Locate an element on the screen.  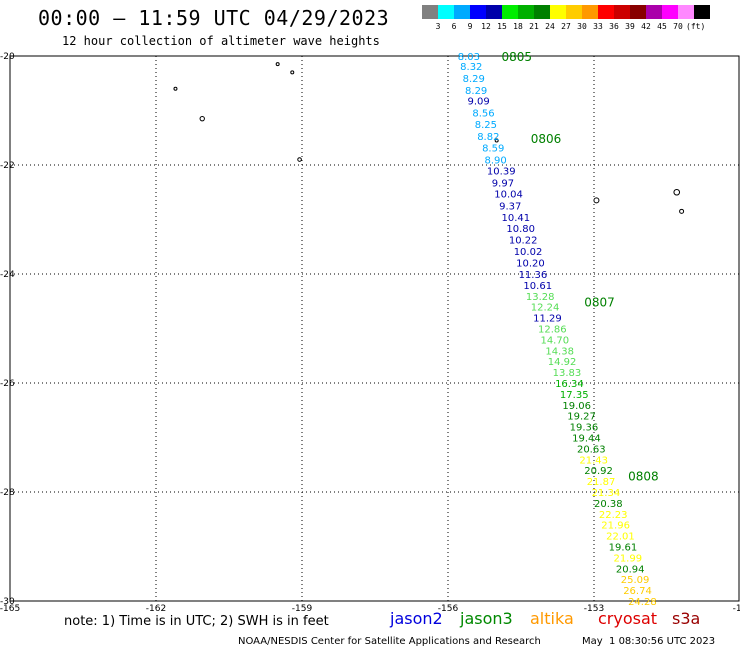
x-tick-label: -159 is located at coordinates (302, 609).